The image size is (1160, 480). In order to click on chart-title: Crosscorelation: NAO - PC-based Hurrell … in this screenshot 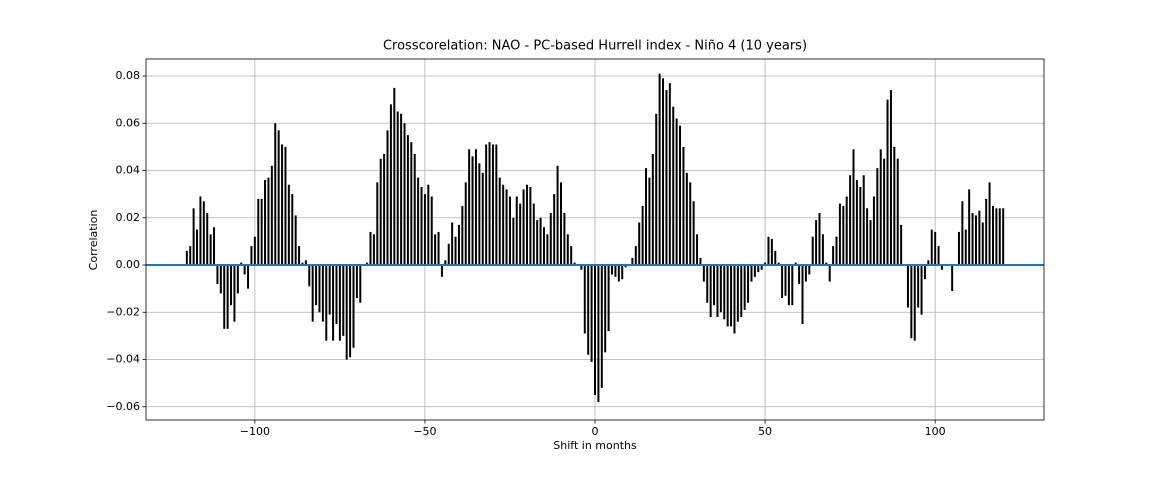, I will do `click(595, 46)`.